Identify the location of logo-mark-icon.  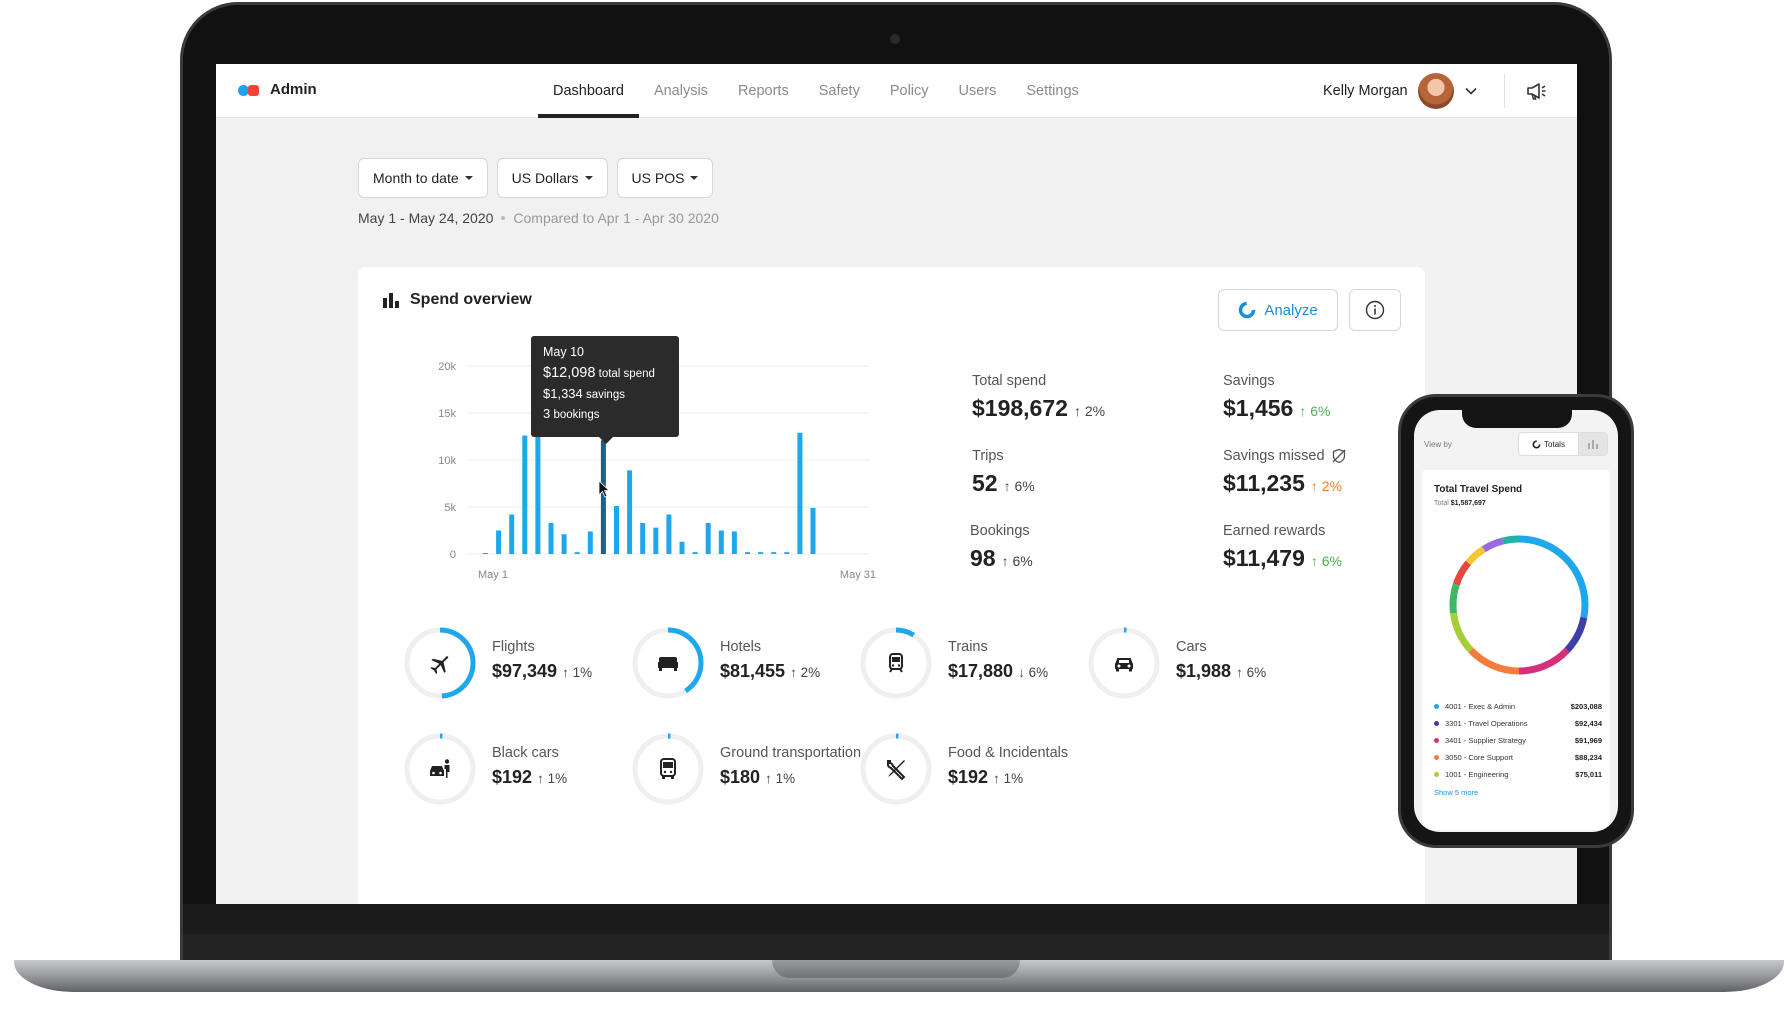
(250, 90).